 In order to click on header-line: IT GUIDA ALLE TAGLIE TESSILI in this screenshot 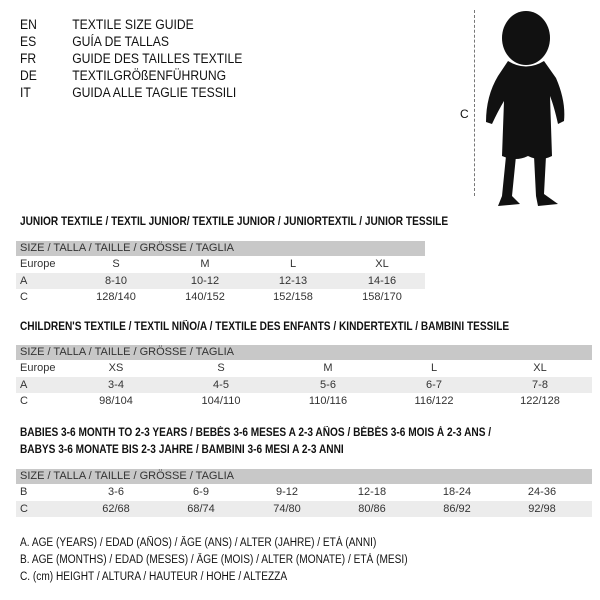, I will do `click(128, 92)`.